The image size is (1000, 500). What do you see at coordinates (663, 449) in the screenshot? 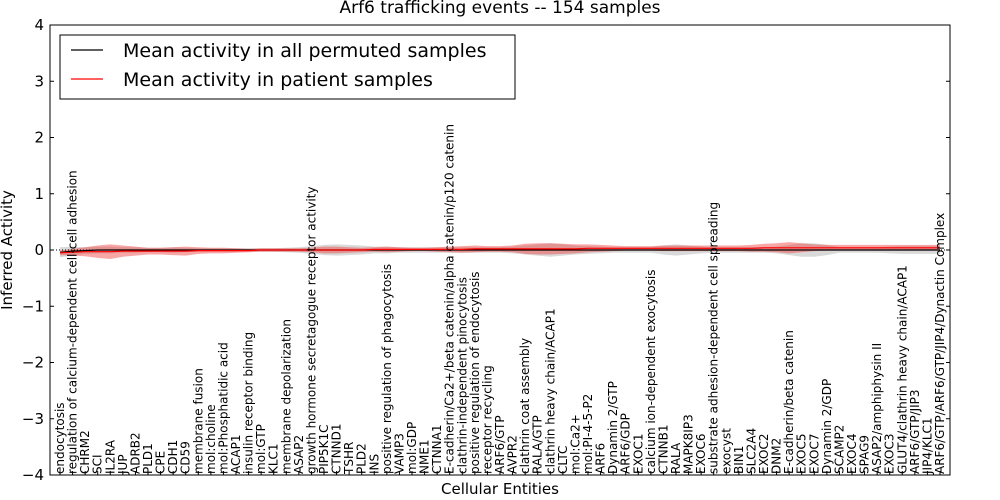
I see `x-tick-label: CTNNB1` at bounding box center [663, 449].